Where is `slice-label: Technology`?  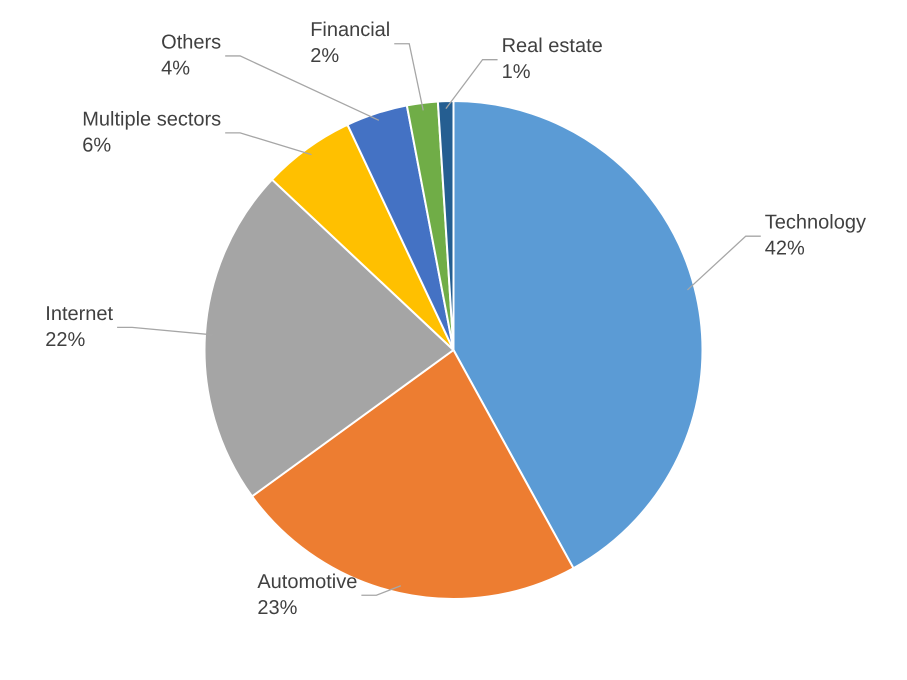
slice-label: Technology is located at coordinates (815, 223).